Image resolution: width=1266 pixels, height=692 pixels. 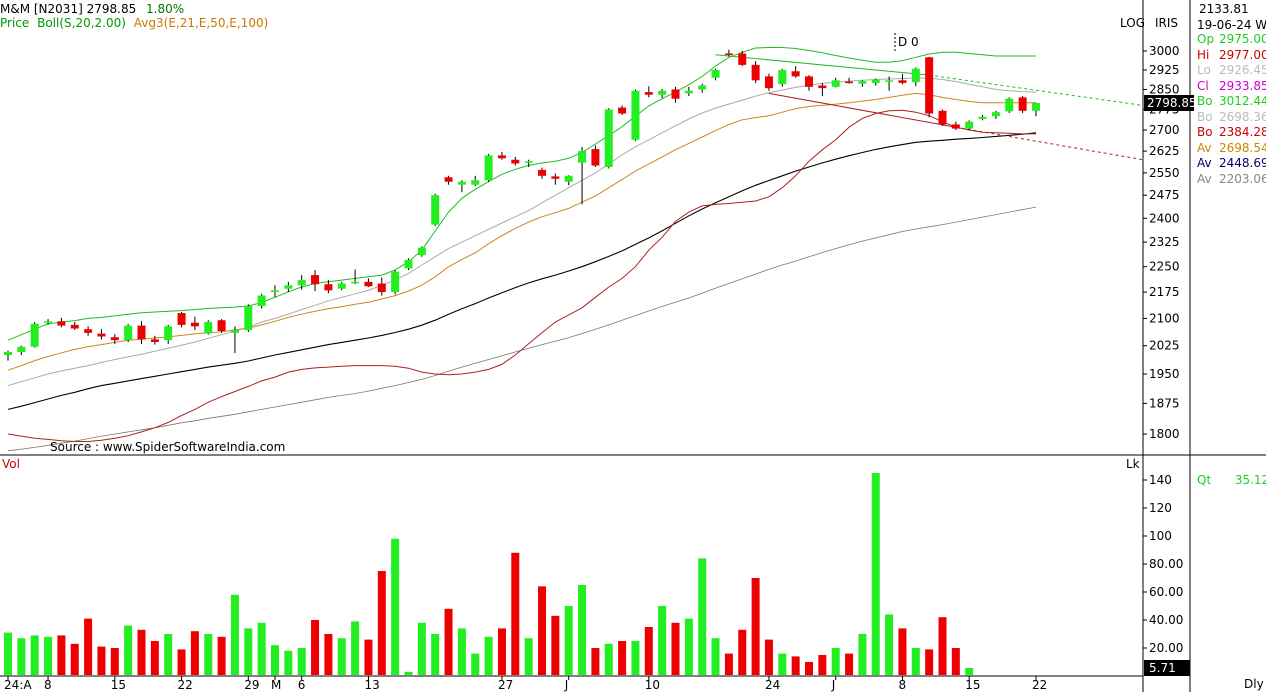 What do you see at coordinates (1164, 374) in the screenshot?
I see `price-tick-label: 1950` at bounding box center [1164, 374].